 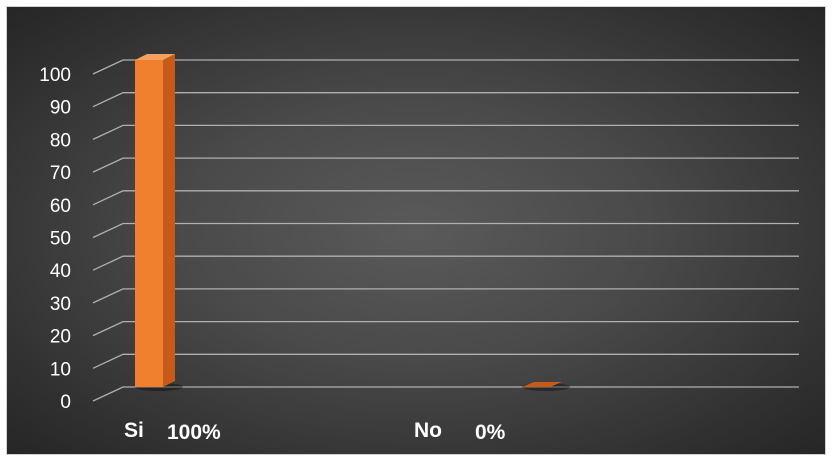 I want to click on bar-top, so click(x=155, y=57).